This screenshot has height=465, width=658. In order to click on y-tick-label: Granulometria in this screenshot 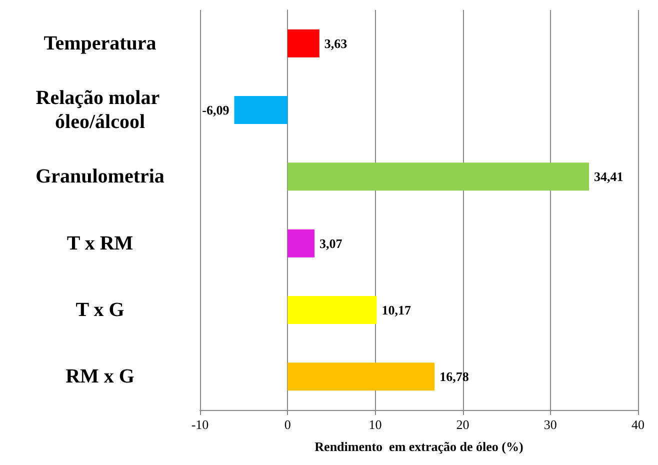, I will do `click(100, 177)`.